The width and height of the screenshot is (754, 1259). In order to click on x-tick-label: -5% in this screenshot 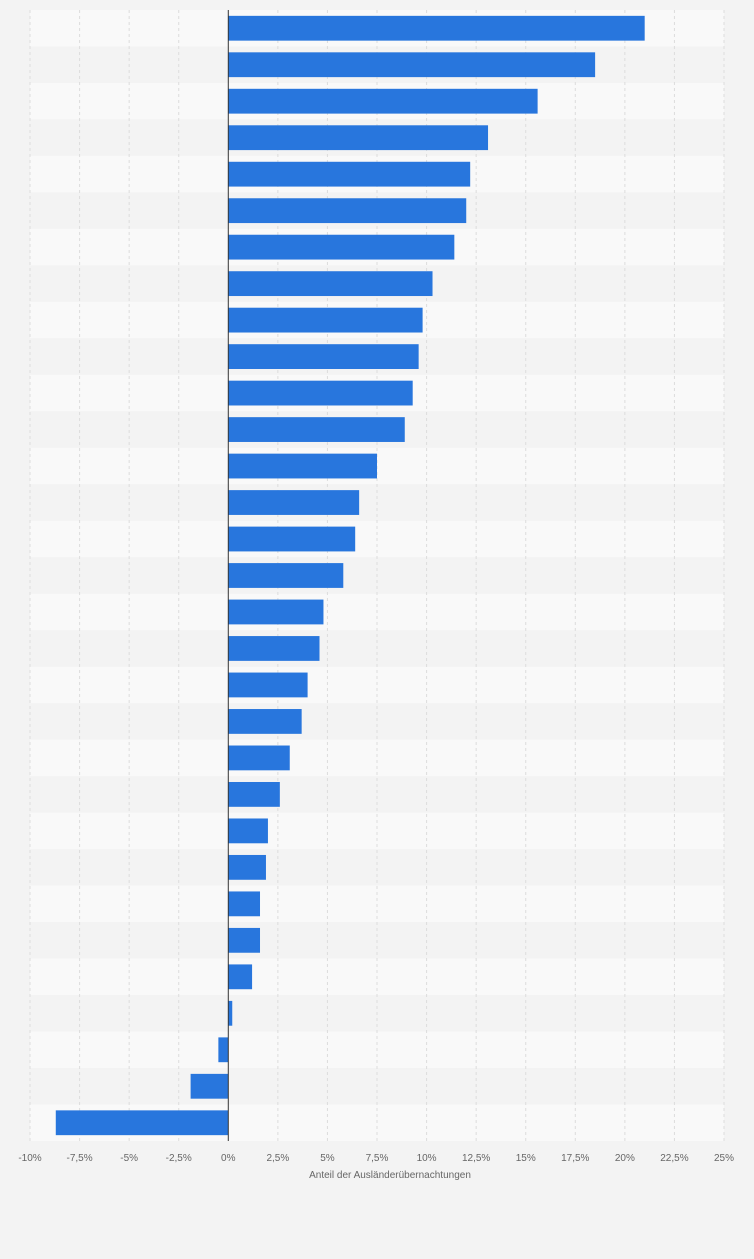, I will do `click(129, 1158)`.